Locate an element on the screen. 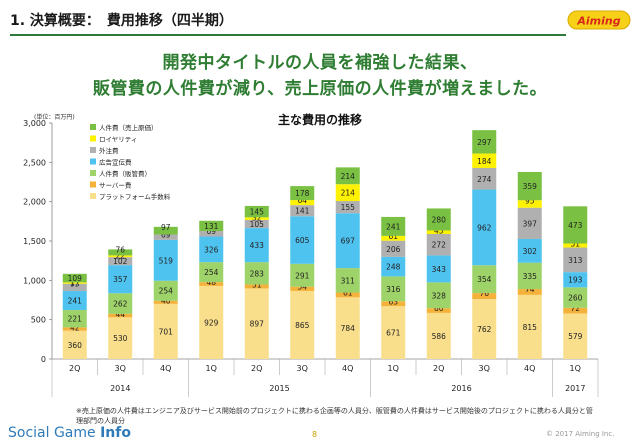 Image resolution: width=640 pixels, height=443 pixels. bar-value-label: 32 is located at coordinates (257, 217).